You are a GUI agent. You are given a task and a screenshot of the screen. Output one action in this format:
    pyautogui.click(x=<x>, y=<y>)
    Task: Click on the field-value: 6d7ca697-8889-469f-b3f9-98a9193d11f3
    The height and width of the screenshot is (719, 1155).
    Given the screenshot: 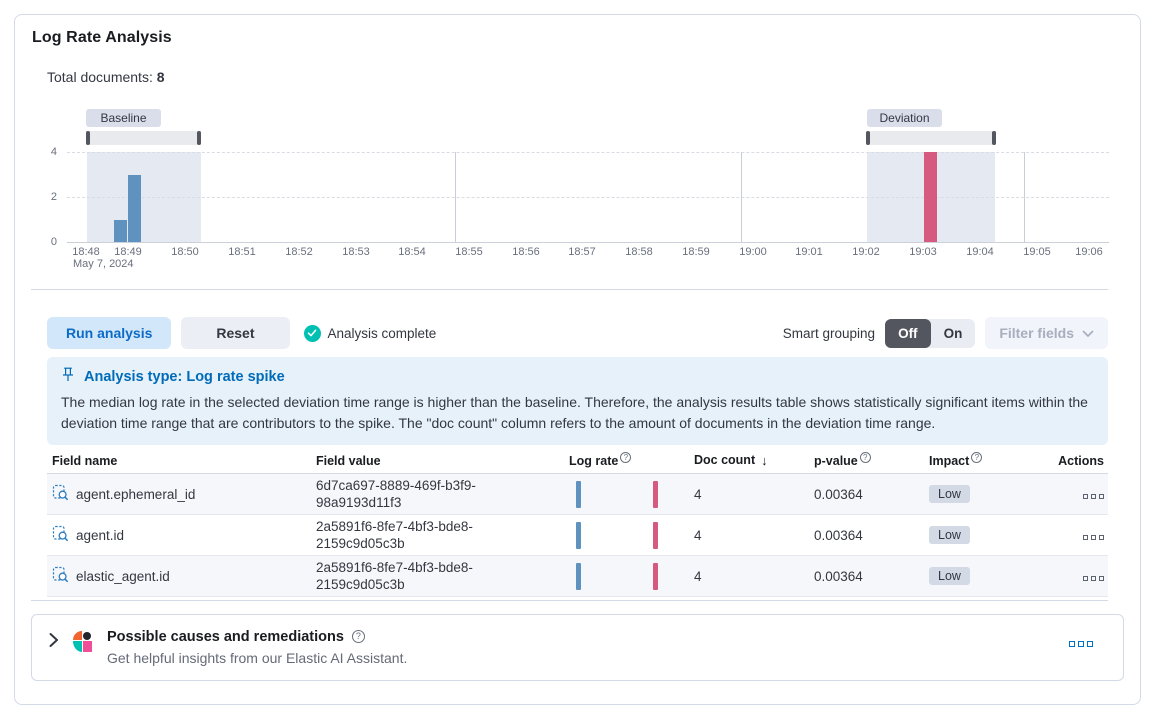 What is the action you would take?
    pyautogui.click(x=396, y=494)
    